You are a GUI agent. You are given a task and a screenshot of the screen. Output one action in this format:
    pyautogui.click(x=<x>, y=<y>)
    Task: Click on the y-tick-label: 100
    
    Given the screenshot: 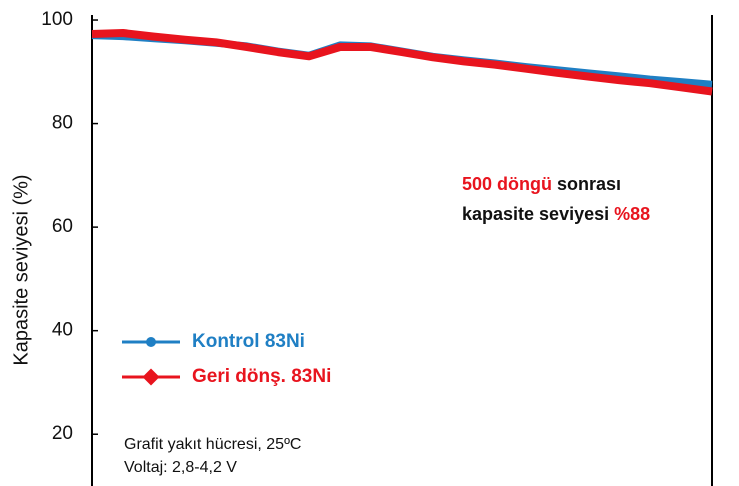 What is the action you would take?
    pyautogui.click(x=57, y=19)
    